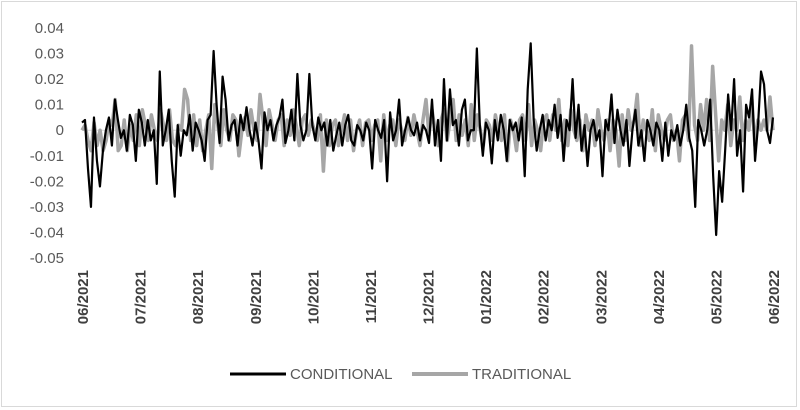 The width and height of the screenshot is (800, 410). I want to click on y-tick-label: -0.02, so click(47, 181).